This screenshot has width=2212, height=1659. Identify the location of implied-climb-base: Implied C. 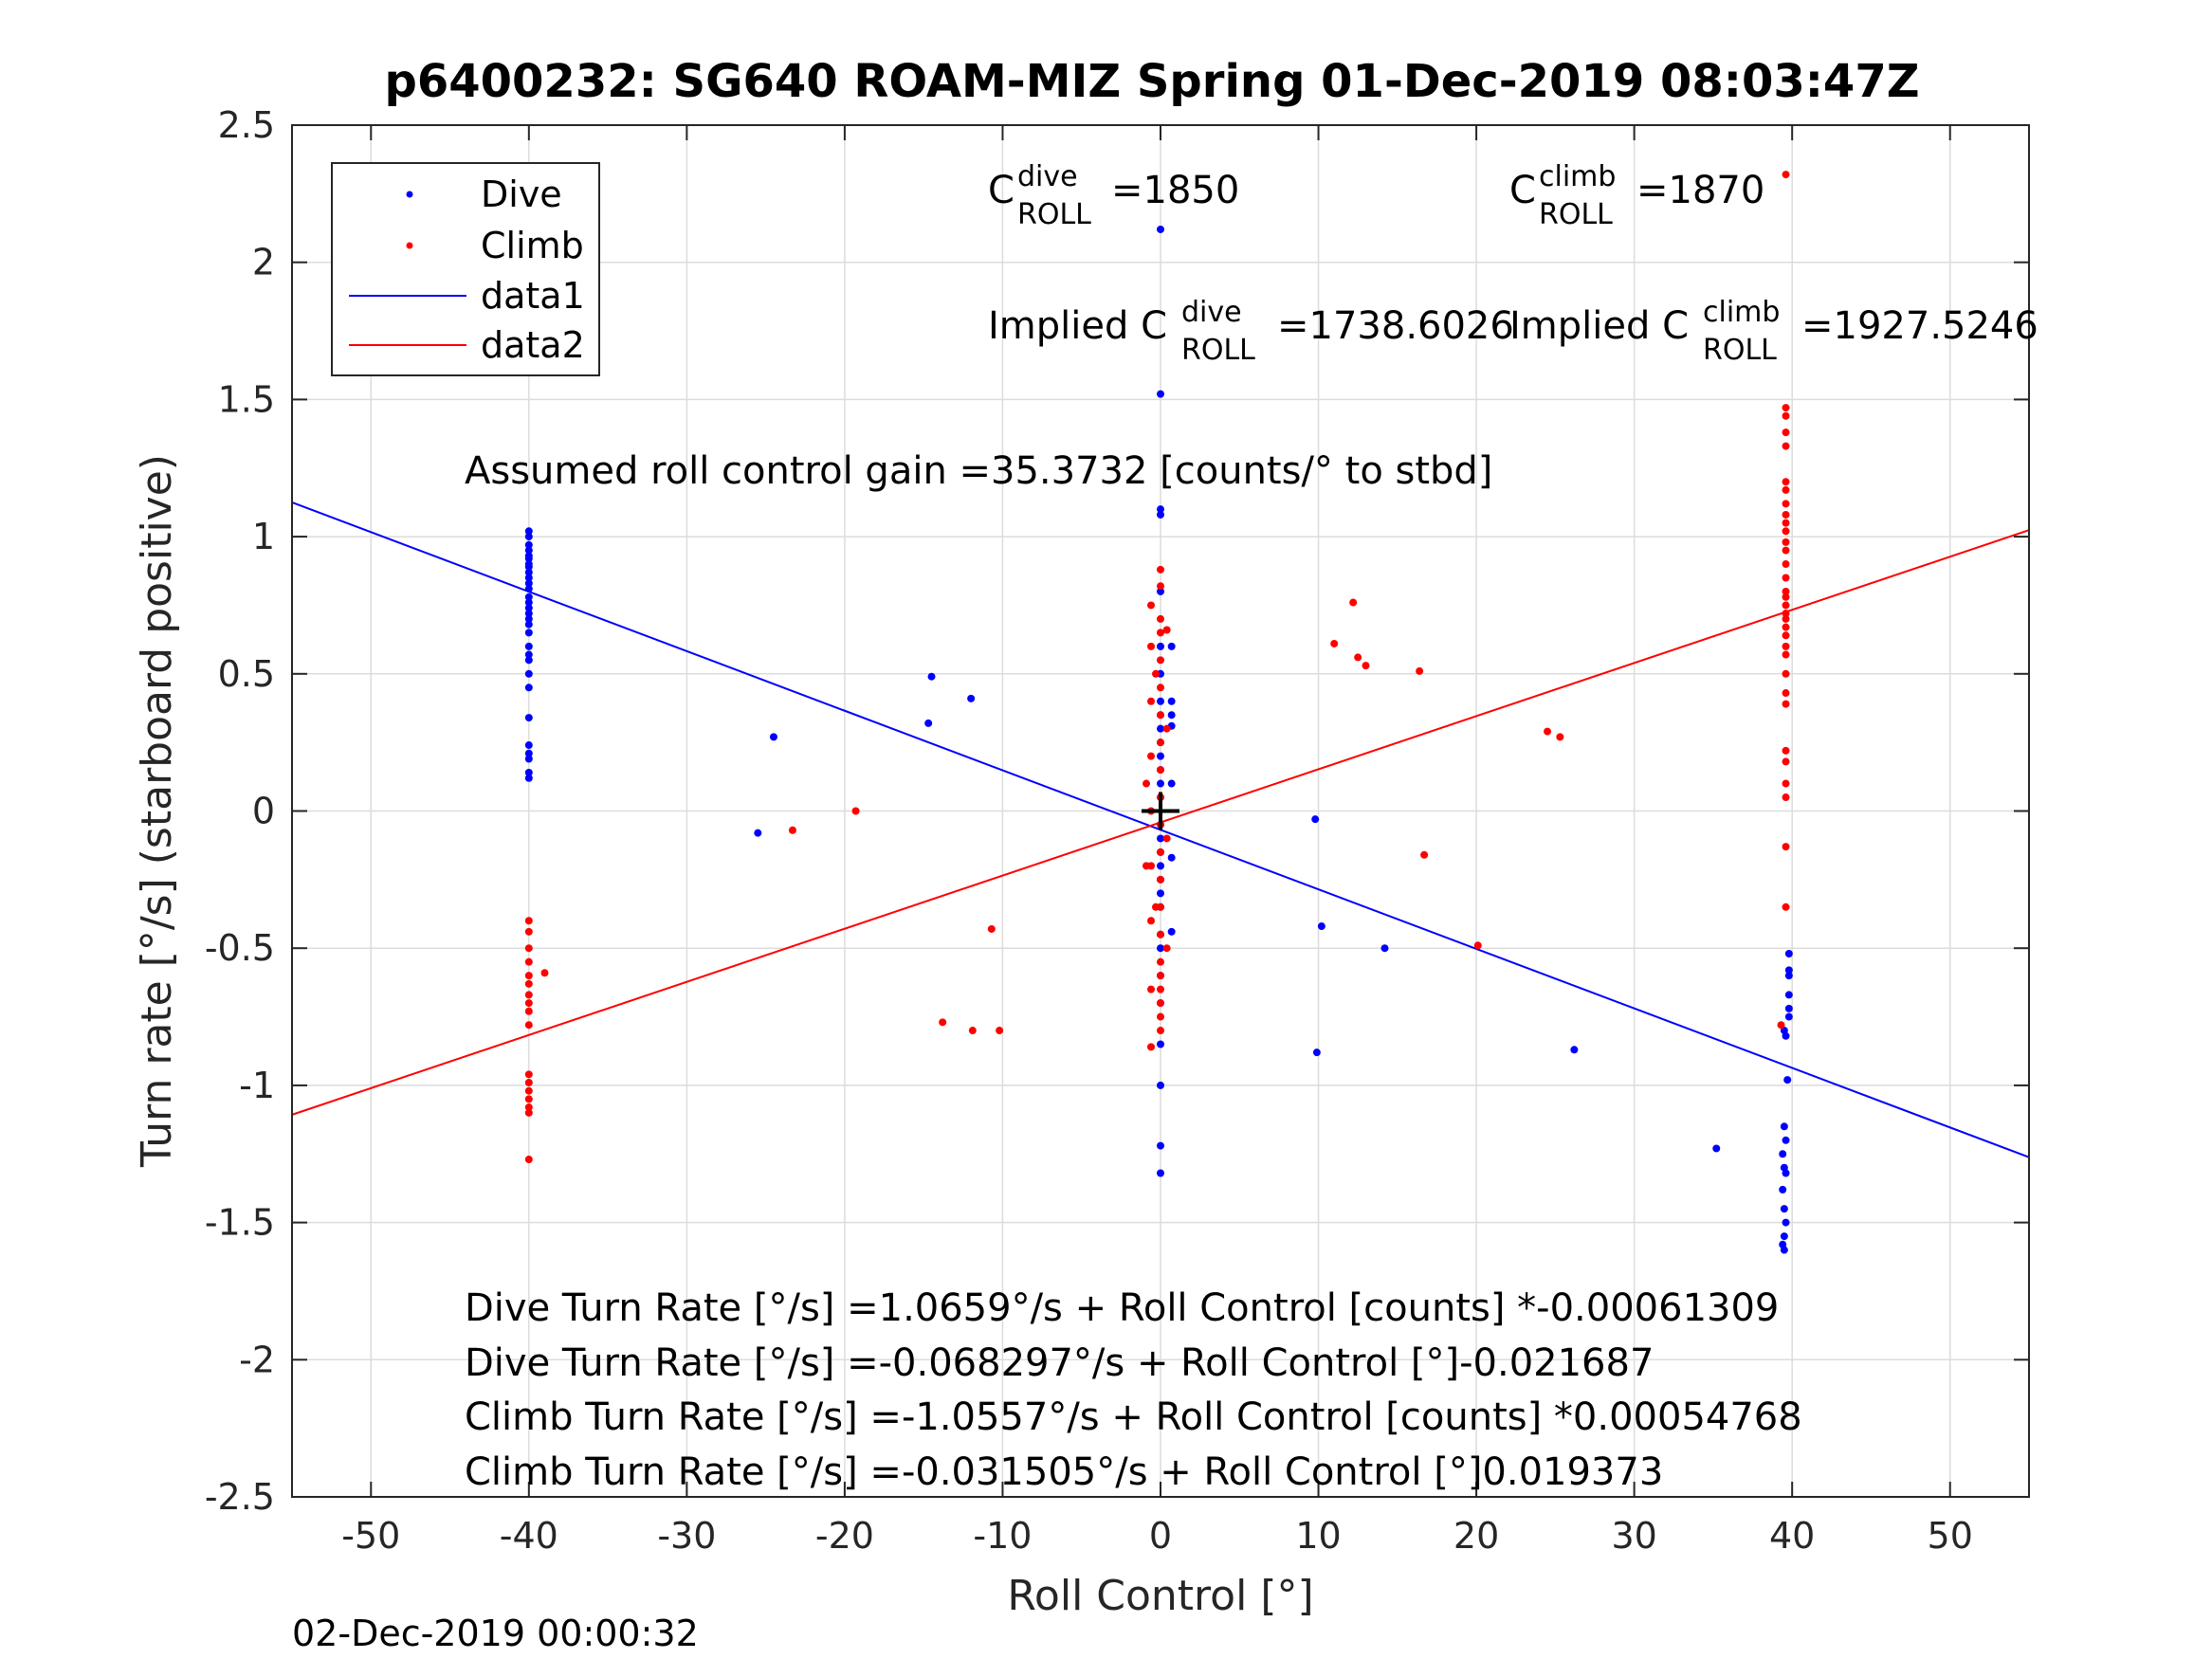
(1599, 326).